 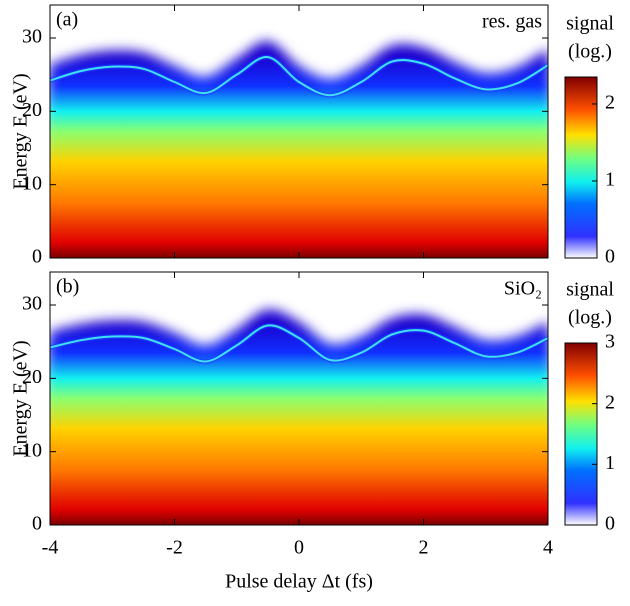 What do you see at coordinates (174, 548) in the screenshot?
I see `x-tick-label: -2` at bounding box center [174, 548].